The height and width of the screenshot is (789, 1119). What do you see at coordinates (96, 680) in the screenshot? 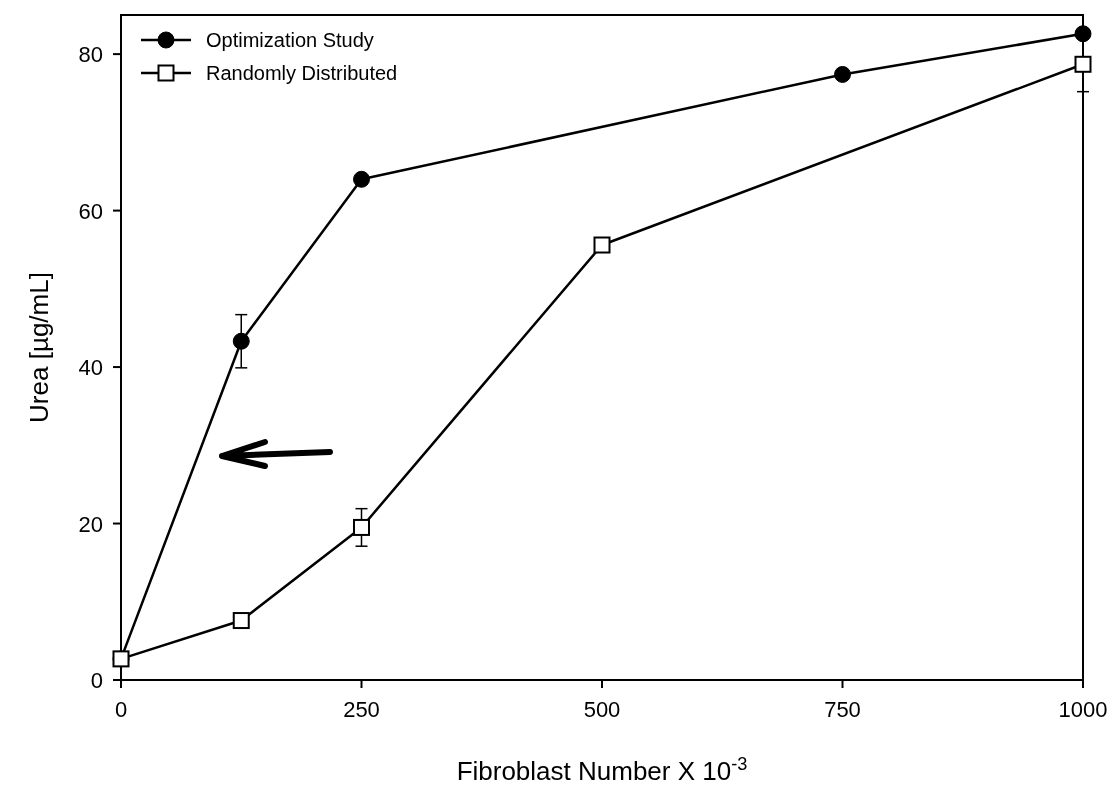
I see `y-tick-label: 0` at bounding box center [96, 680].